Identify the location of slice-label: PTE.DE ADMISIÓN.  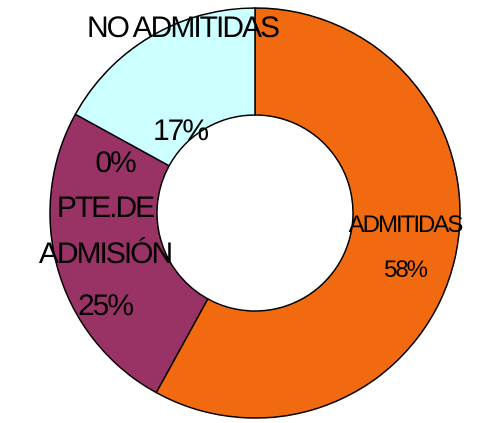
(105, 230).